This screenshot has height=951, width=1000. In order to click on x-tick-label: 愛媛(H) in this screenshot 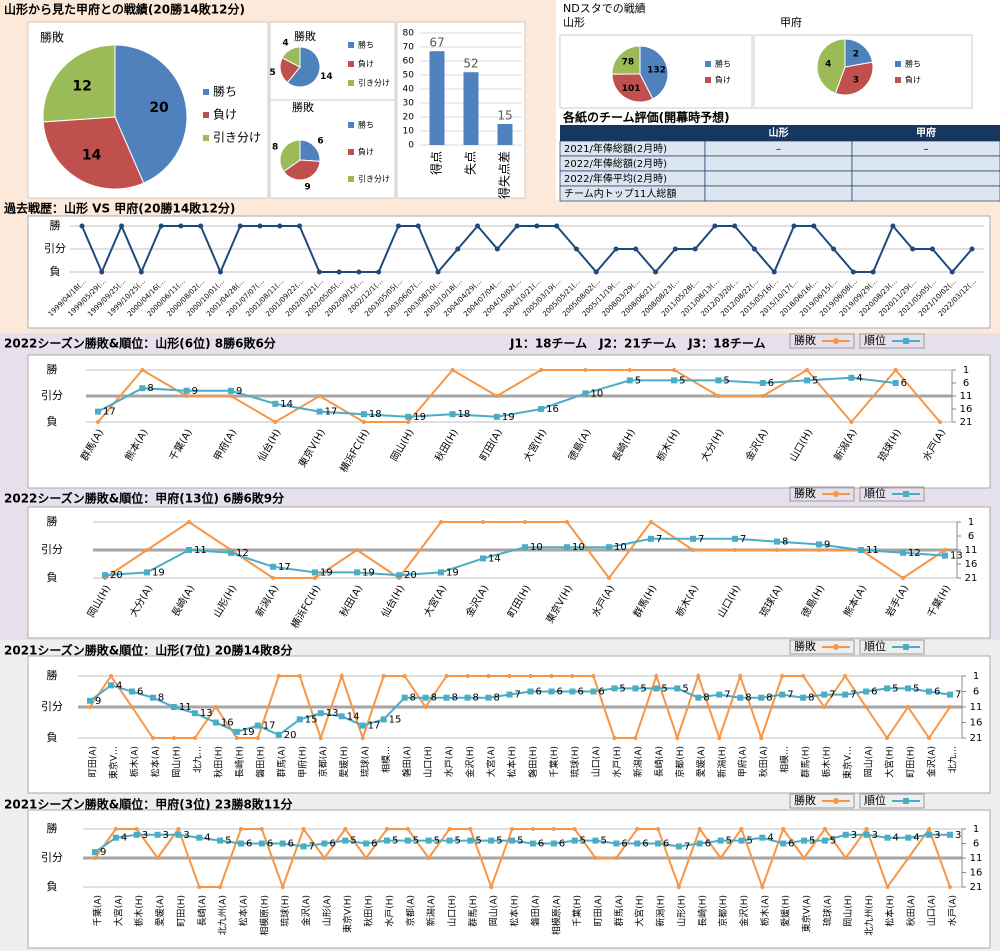, I will do `click(344, 762)`.